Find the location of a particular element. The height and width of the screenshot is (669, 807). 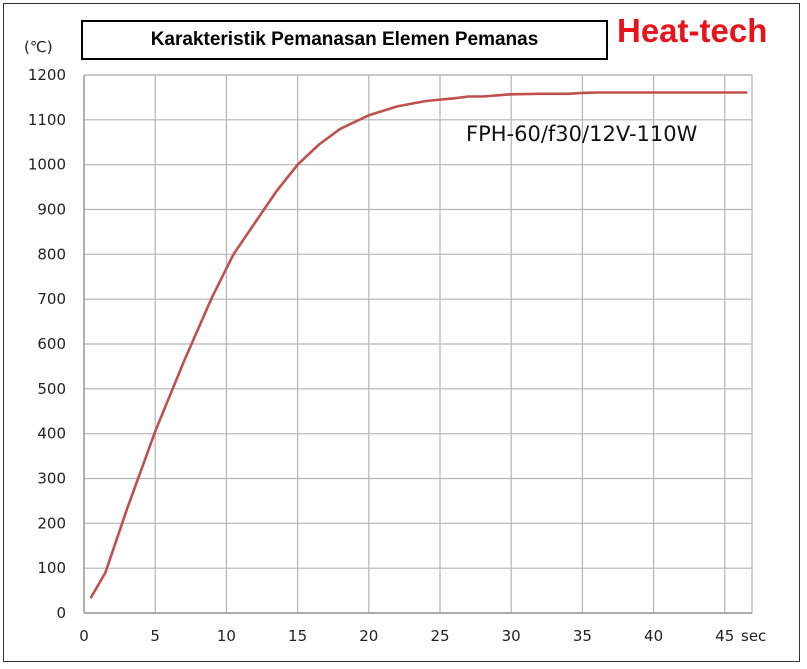

model-annotation: FPH-60/f30/12V-110W is located at coordinates (582, 134).